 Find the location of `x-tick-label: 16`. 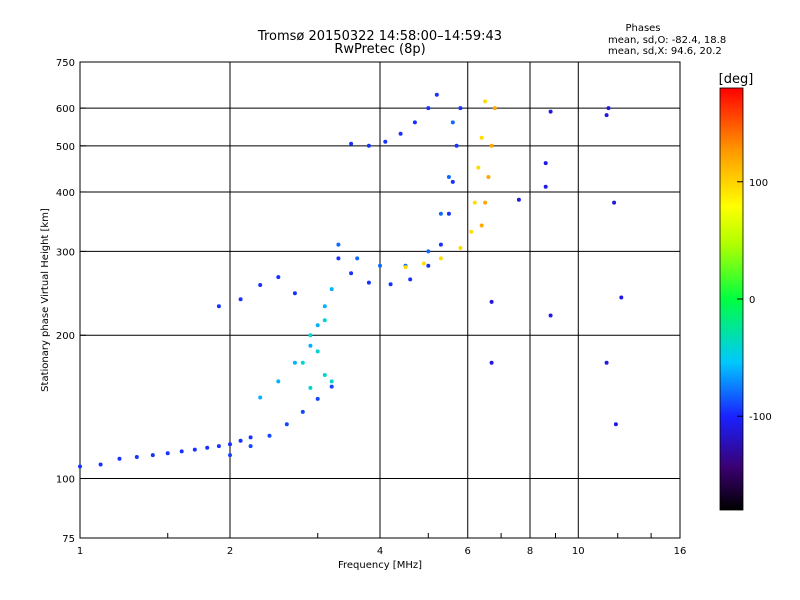

x-tick-label: 16 is located at coordinates (680, 551).